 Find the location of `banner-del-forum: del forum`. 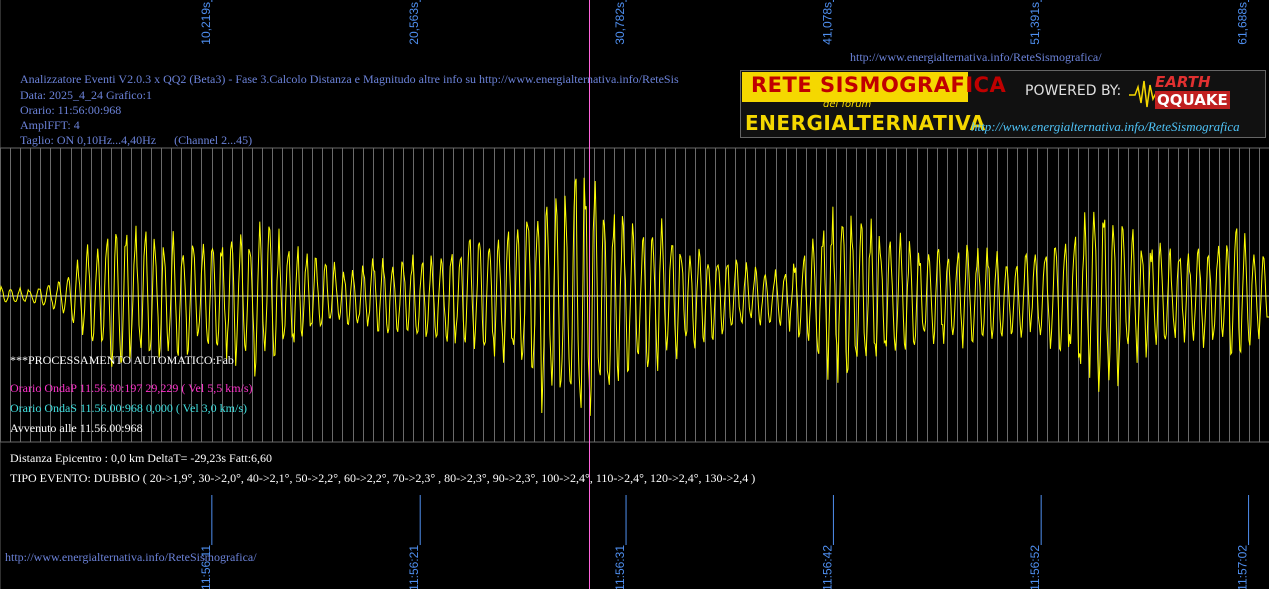

banner-del-forum: del forum is located at coordinates (847, 104).